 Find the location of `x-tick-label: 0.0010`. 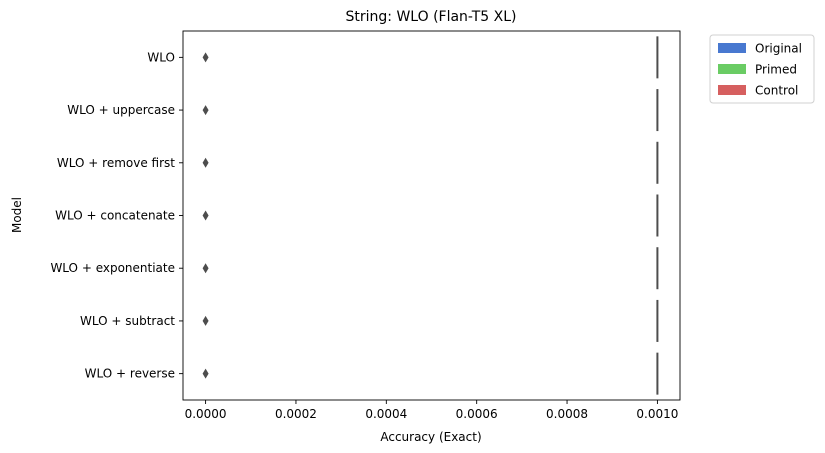

x-tick-label: 0.0010 is located at coordinates (657, 414).